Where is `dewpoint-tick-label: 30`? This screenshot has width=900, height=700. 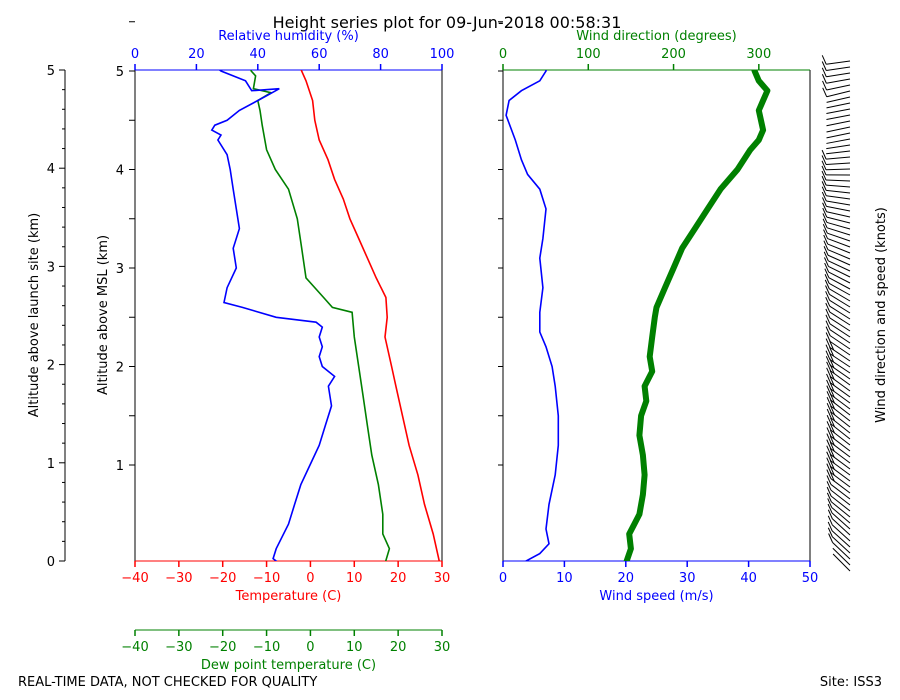 dewpoint-tick-label: 30 is located at coordinates (442, 647).